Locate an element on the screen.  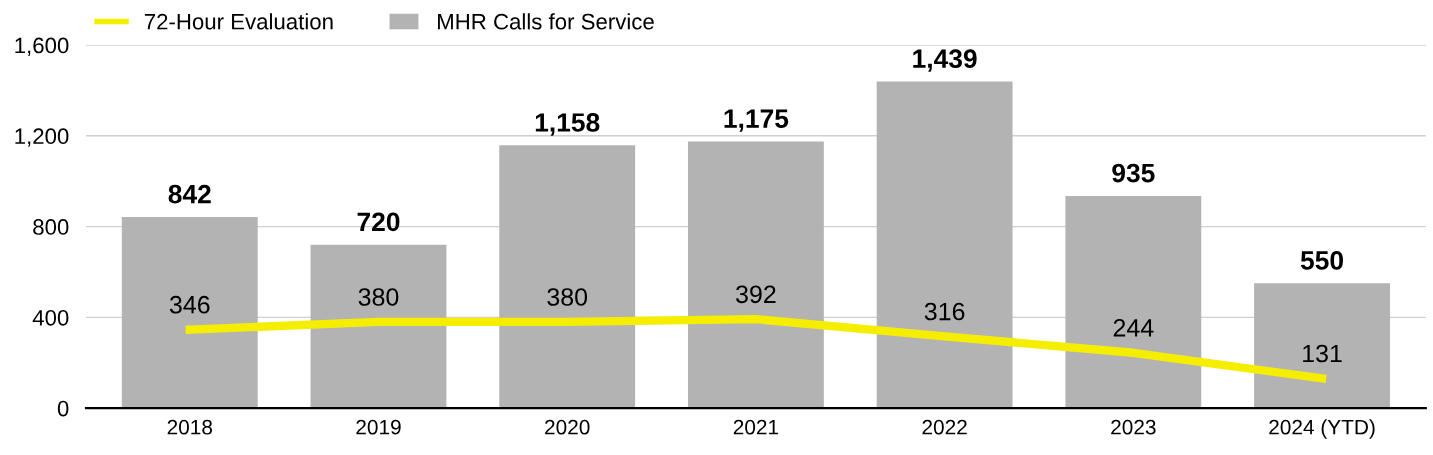
y-tick-label: 1,600 is located at coordinates (42, 46).